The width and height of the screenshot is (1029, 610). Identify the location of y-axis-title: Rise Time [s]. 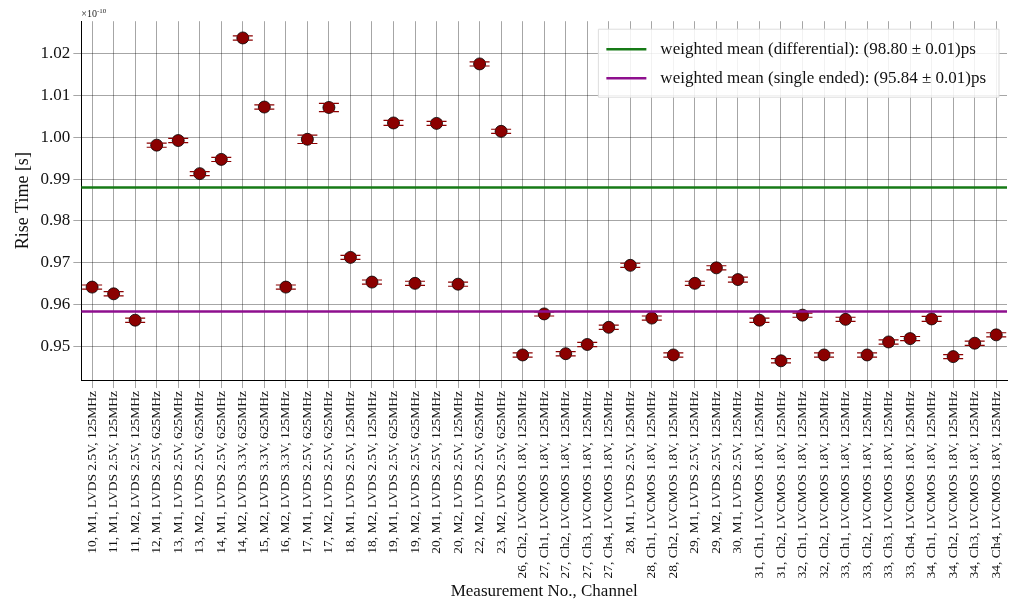
(21, 201).